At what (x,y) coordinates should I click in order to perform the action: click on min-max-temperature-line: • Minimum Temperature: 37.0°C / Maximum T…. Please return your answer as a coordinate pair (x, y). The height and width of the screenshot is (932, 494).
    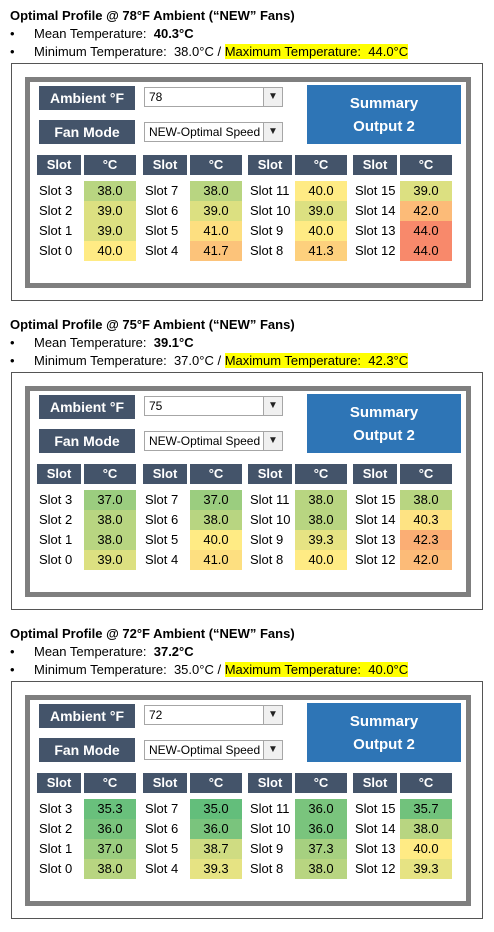
    Looking at the image, I should click on (209, 360).